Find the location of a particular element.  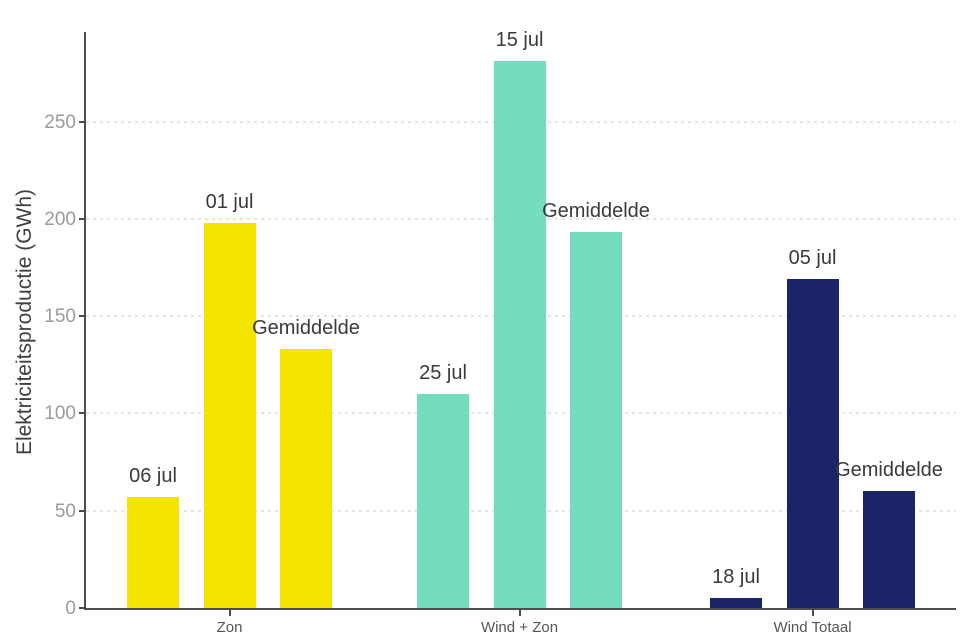

bar-label: 05 jul is located at coordinates (812, 258).